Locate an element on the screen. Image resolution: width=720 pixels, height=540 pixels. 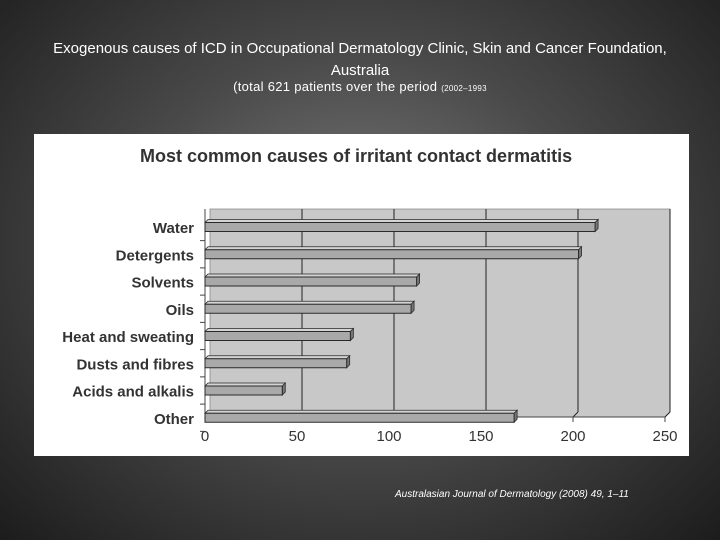
category-label: Other is located at coordinates (174, 419).